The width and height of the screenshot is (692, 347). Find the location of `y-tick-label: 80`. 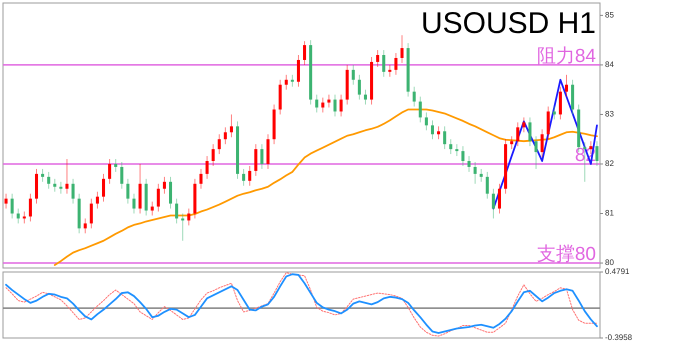

y-tick-label: 80 is located at coordinates (609, 263).